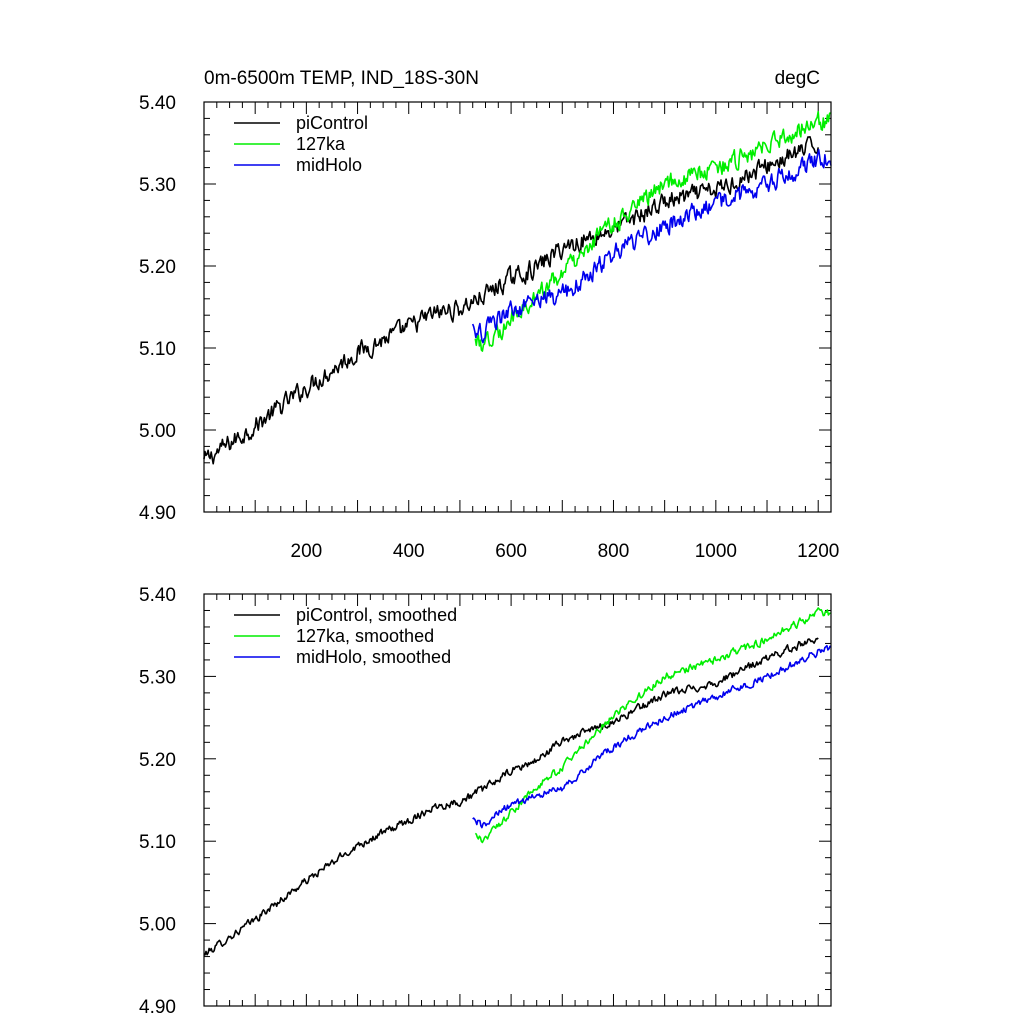 Image resolution: width=1024 pixels, height=1024 pixels. Describe the element at coordinates (321, 144) in the screenshot. I see `legend-label: 127ka` at that location.